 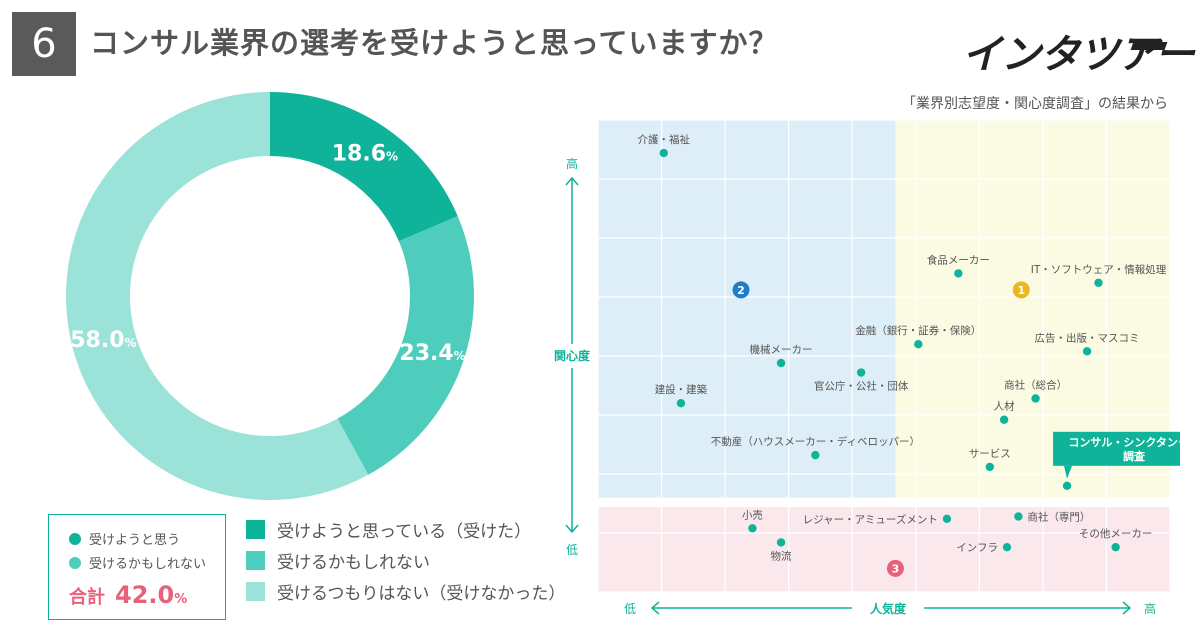 What do you see at coordinates (655, 608) in the screenshot?
I see `x-axis-arrow-left-icon` at bounding box center [655, 608].